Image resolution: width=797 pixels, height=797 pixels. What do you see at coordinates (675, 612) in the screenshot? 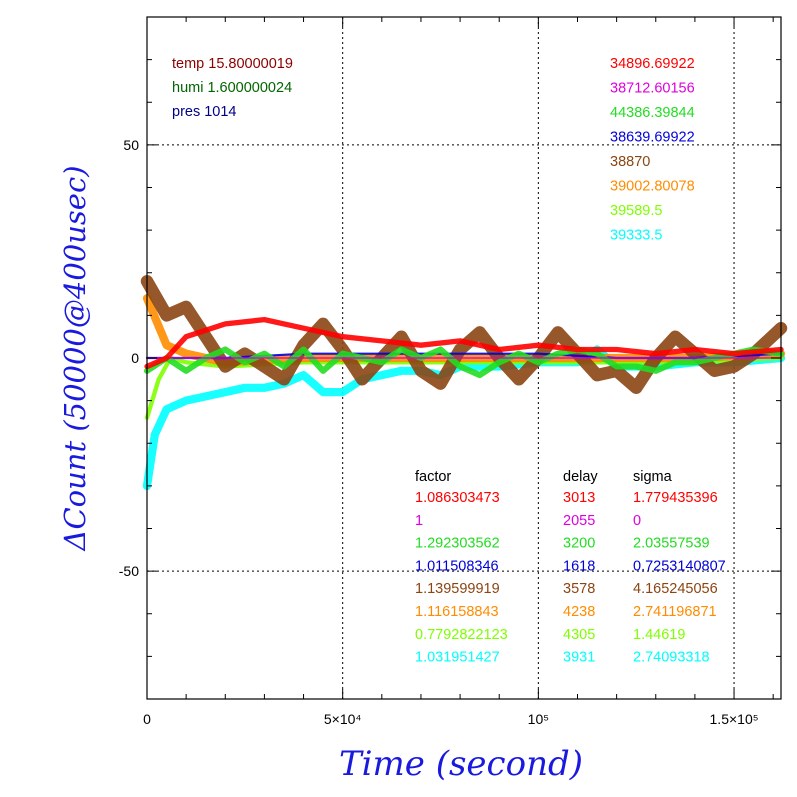
I see `sigma-value: 2.741196871` at bounding box center [675, 612].